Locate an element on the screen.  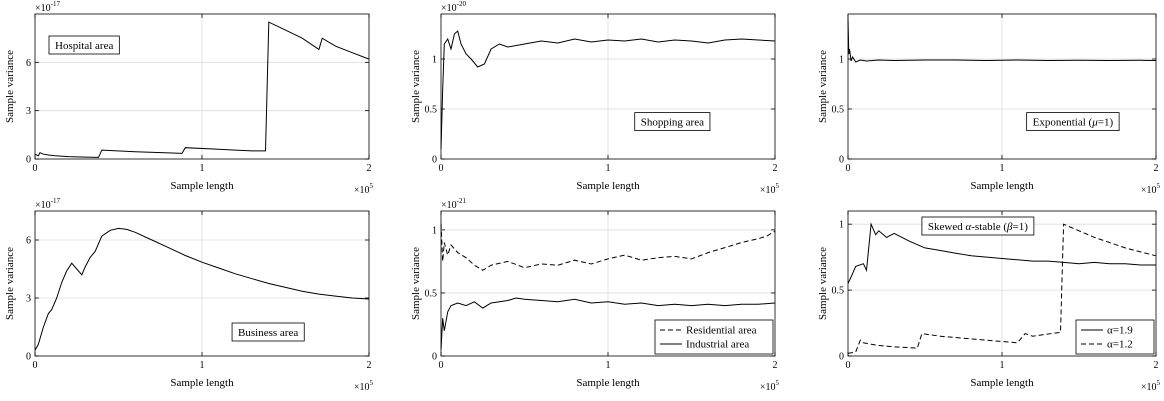
annotation-label: Shopping area is located at coordinates (672, 123).